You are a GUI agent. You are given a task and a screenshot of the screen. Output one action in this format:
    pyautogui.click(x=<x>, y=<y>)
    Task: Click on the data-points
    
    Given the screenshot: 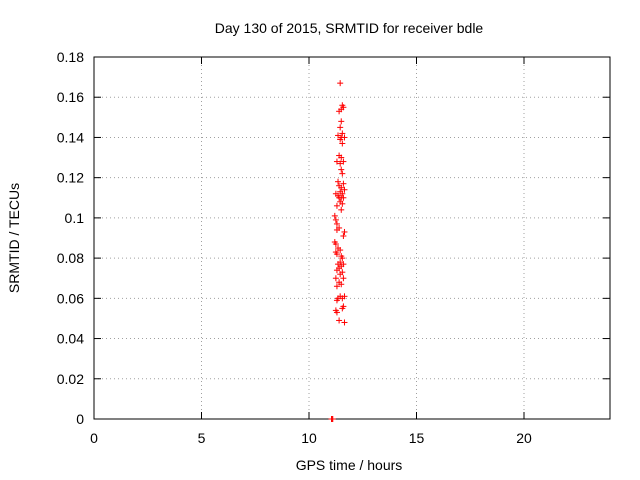 What is the action you would take?
    pyautogui.click(x=338, y=251)
    